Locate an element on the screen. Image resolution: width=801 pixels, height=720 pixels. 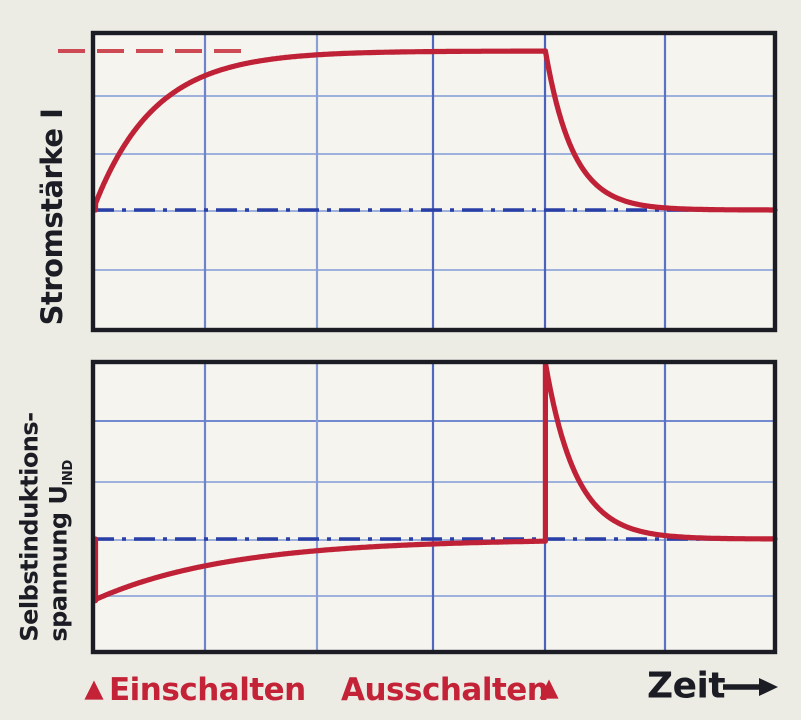
bottom-ylabel-subscript: IND is located at coordinates (68, 473).